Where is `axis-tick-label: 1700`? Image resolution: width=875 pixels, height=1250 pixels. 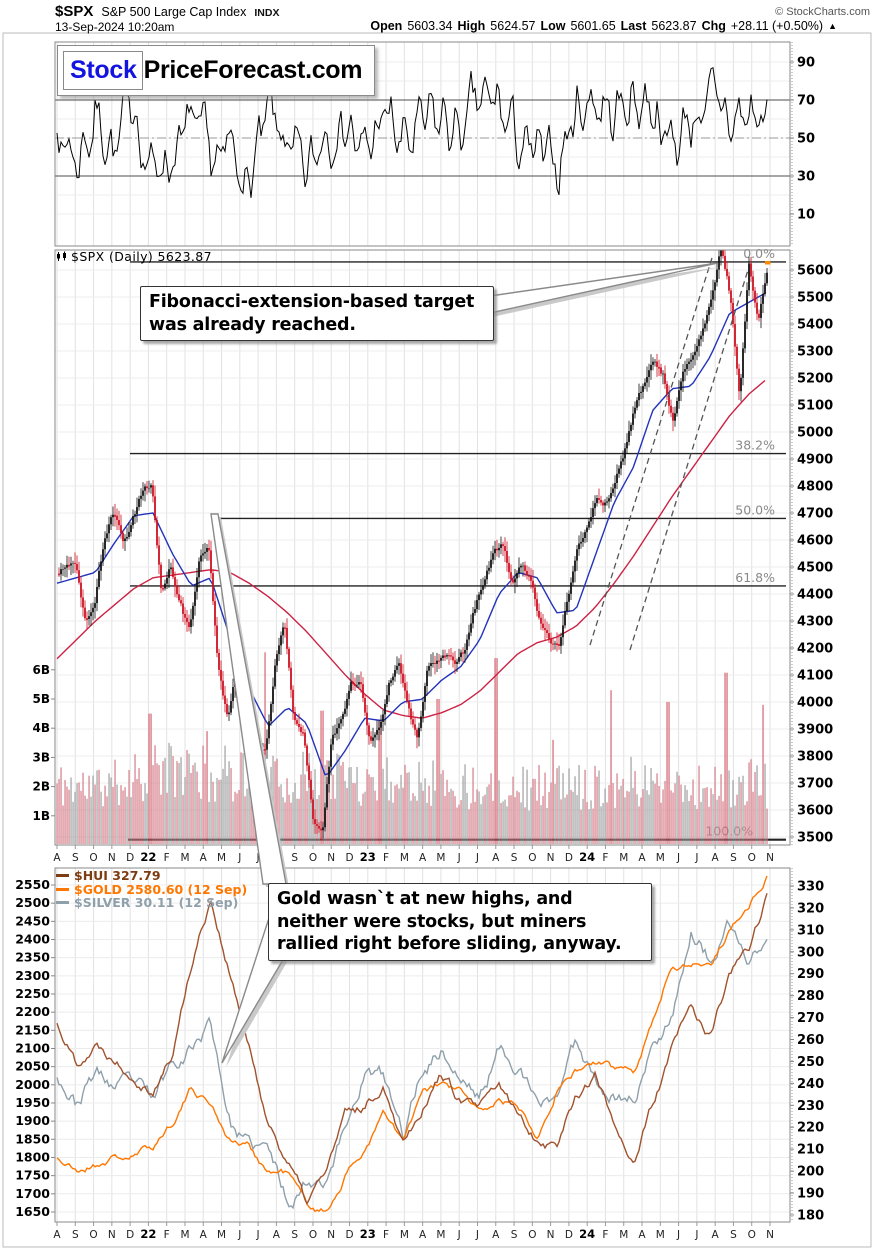 axis-tick-label: 1700 is located at coordinates (32, 1193).